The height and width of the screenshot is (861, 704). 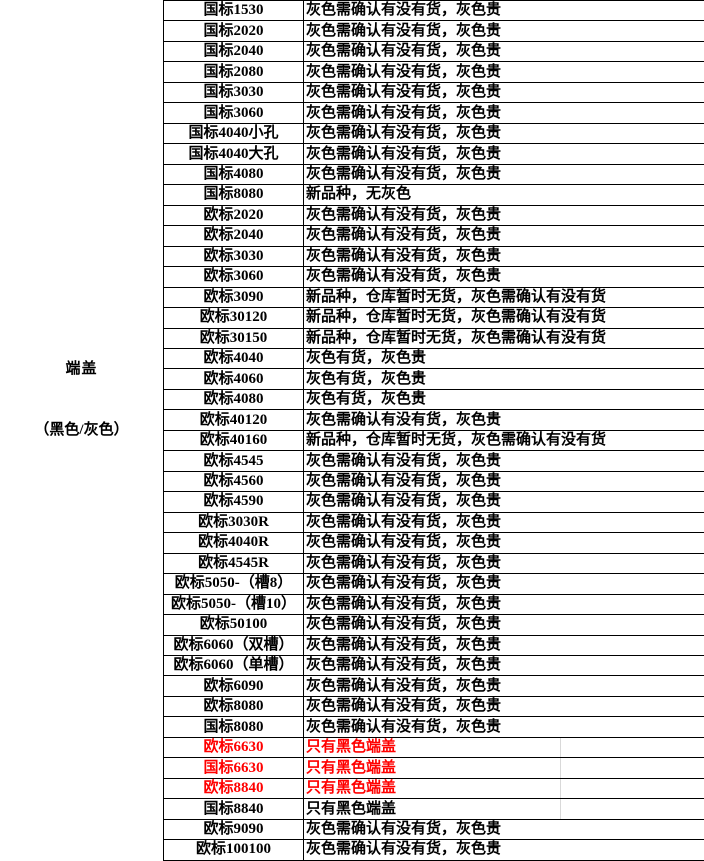 I want to click on cell-model: 国标1530, so click(x=234, y=11).